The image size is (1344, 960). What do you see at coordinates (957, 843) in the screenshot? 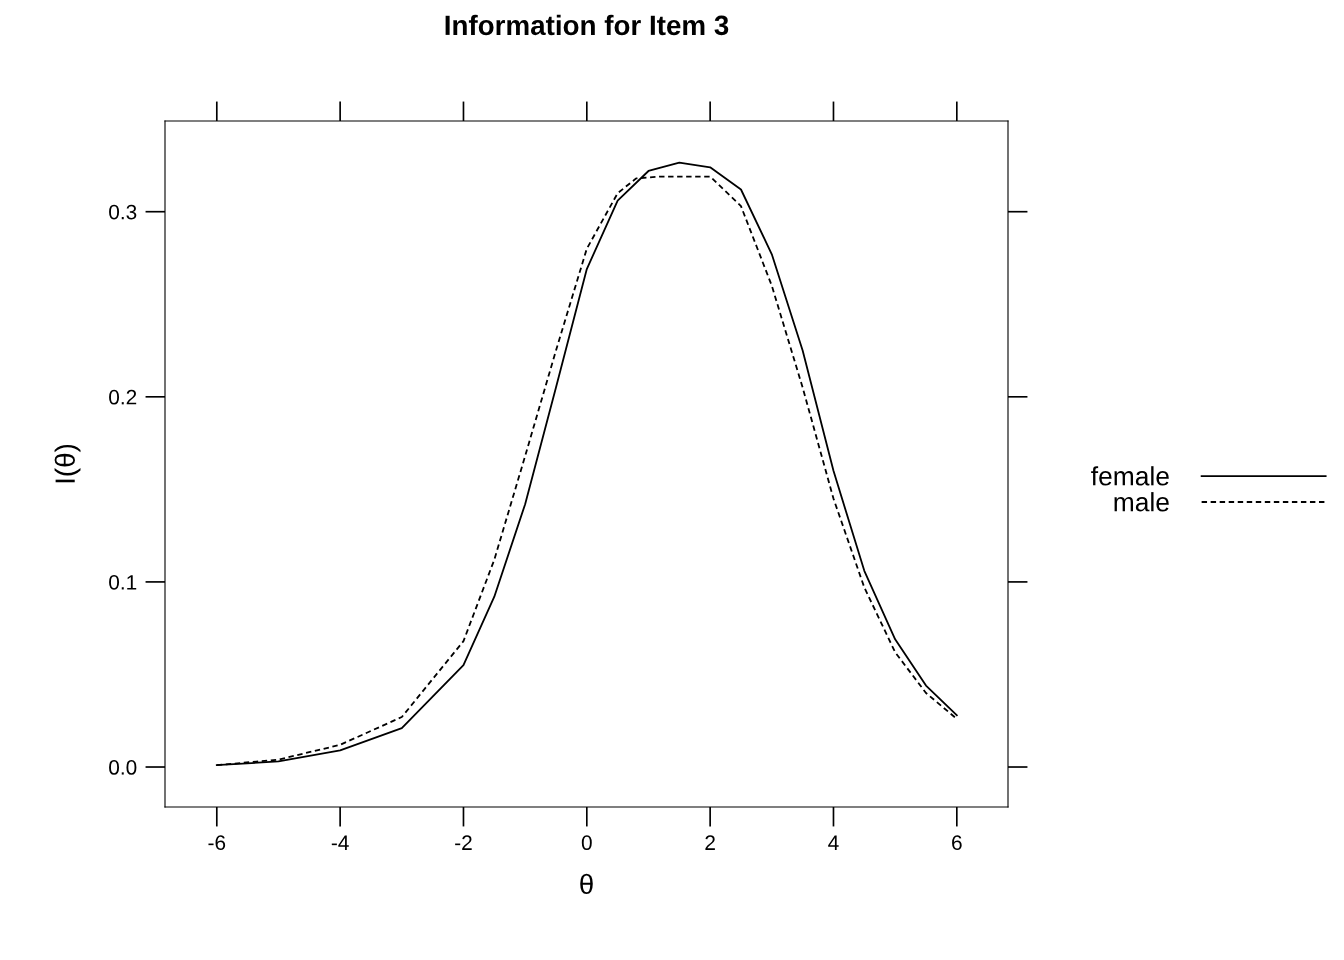
I see `x-tick-label: 6` at bounding box center [957, 843].